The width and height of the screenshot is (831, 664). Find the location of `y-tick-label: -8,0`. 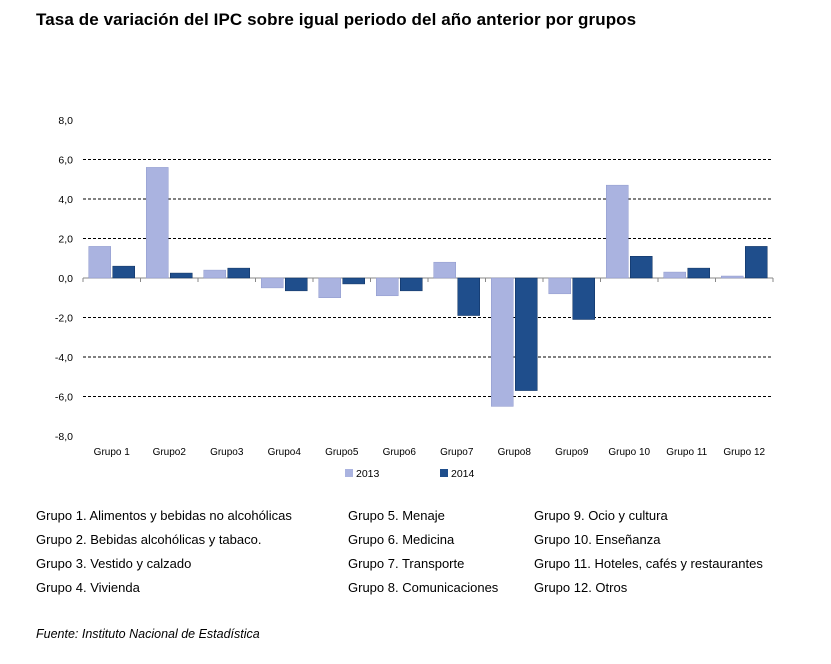

y-tick-label: -8,0 is located at coordinates (64, 437).